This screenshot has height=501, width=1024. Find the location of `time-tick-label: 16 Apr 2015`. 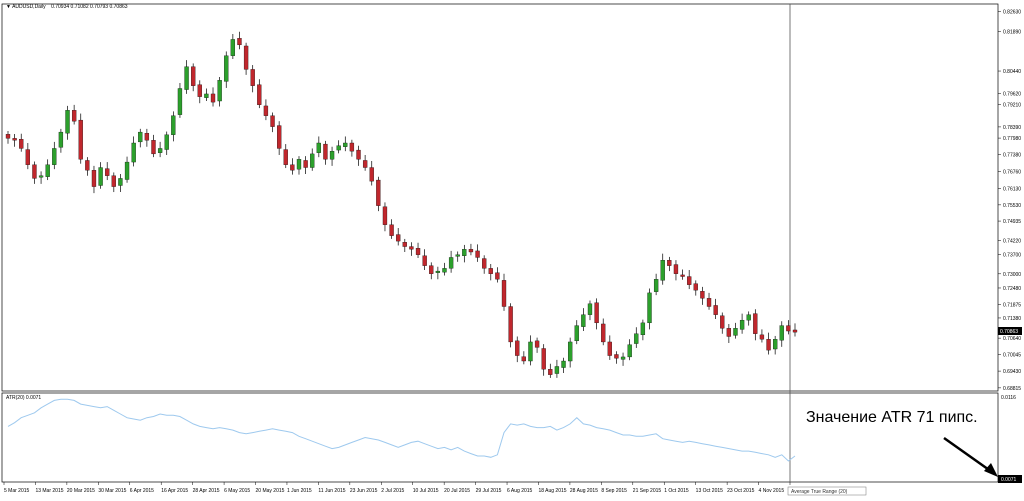

time-tick-label: 16 Apr 2015 is located at coordinates (174, 491).